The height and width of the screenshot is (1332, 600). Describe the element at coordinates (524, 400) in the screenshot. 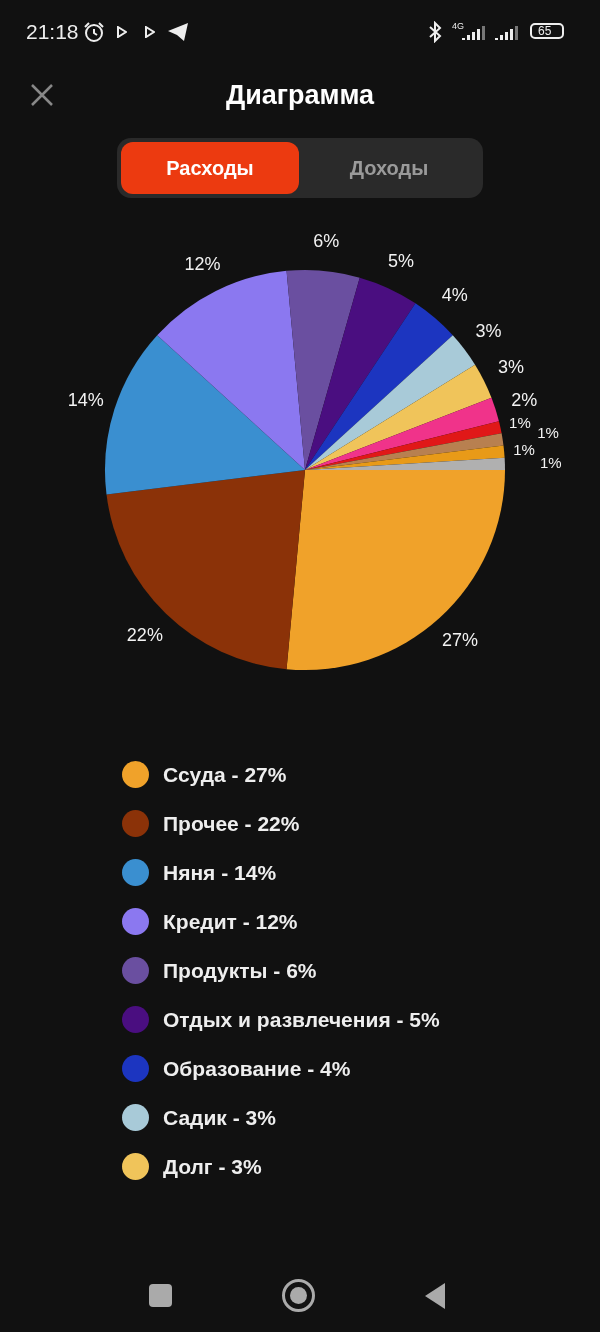

I see `data-label: 2%` at that location.